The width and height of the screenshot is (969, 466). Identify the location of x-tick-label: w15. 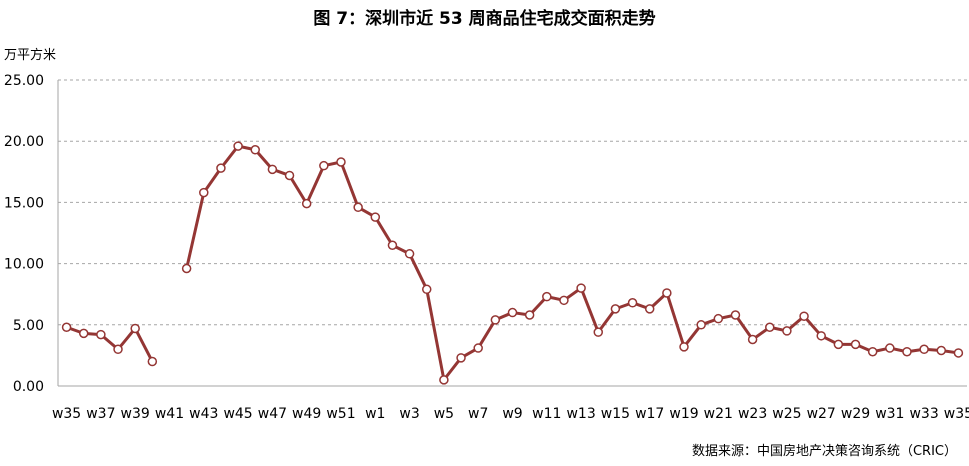
(615, 414).